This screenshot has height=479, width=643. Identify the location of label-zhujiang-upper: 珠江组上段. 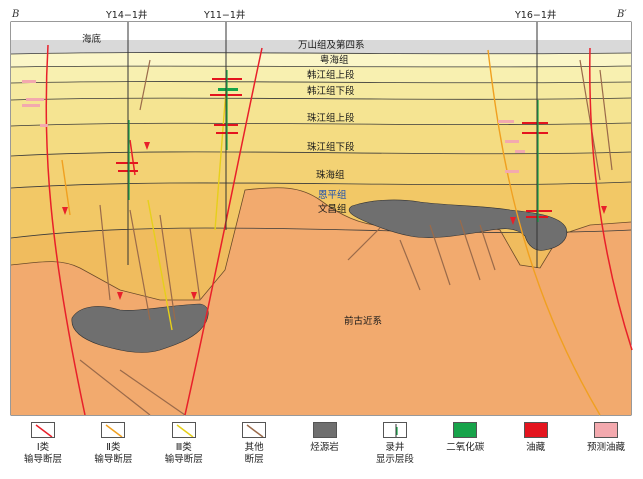
(331, 118).